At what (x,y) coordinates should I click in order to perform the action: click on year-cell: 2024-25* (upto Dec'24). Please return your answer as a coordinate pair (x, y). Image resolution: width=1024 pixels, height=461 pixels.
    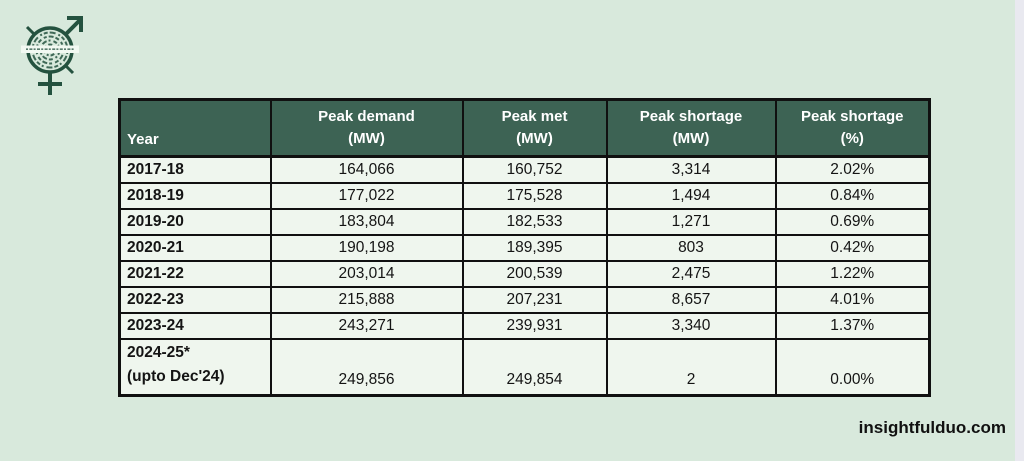
    Looking at the image, I should click on (195, 367).